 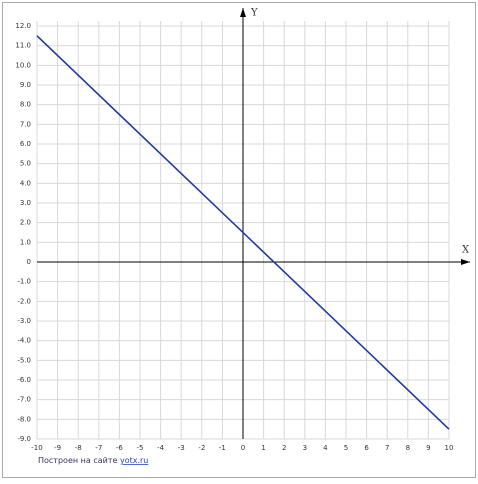 I want to click on x-axis-label: X, so click(x=466, y=250).